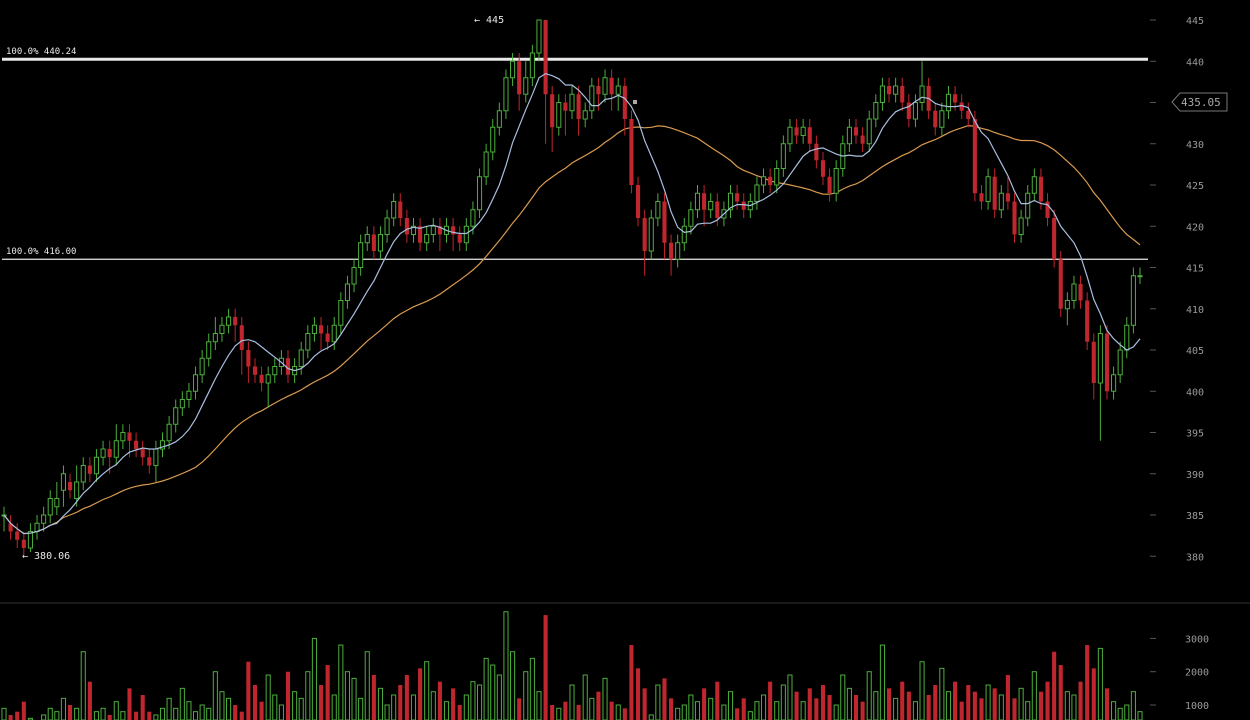  I want to click on price-tick-label: 400, so click(1195, 392).